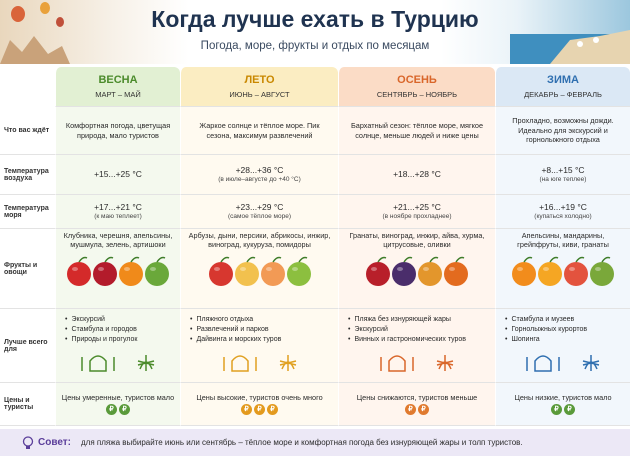  Describe the element at coordinates (570, 47) in the screenshot. I see `sea-decoration` at that location.